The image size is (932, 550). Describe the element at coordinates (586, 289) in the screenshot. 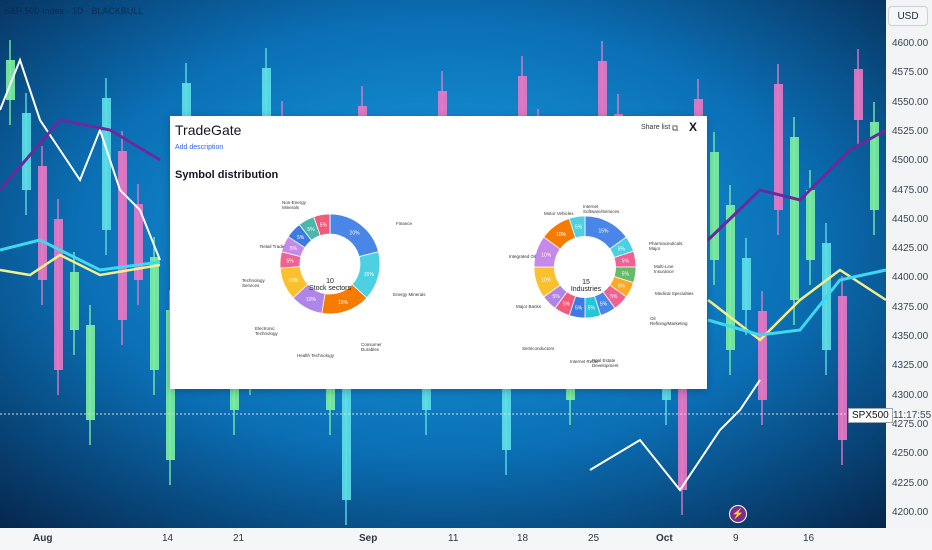

I see `donut2-caption: Industries` at that location.